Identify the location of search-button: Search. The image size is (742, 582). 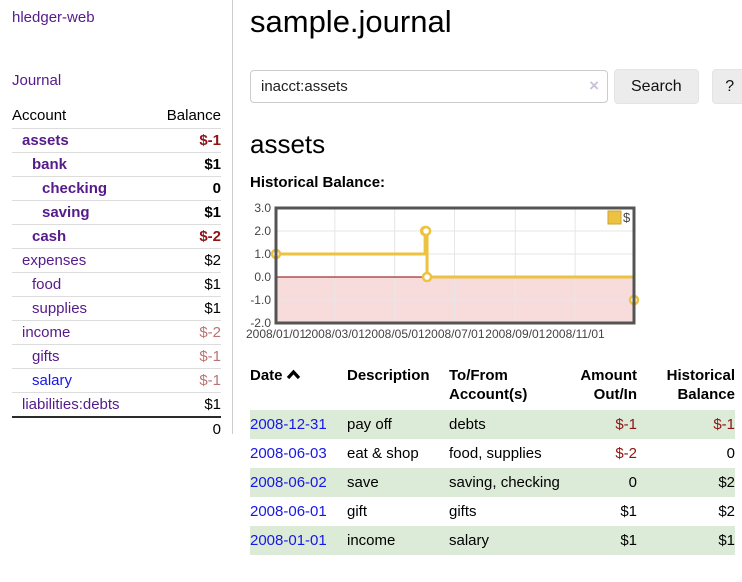
(656, 86).